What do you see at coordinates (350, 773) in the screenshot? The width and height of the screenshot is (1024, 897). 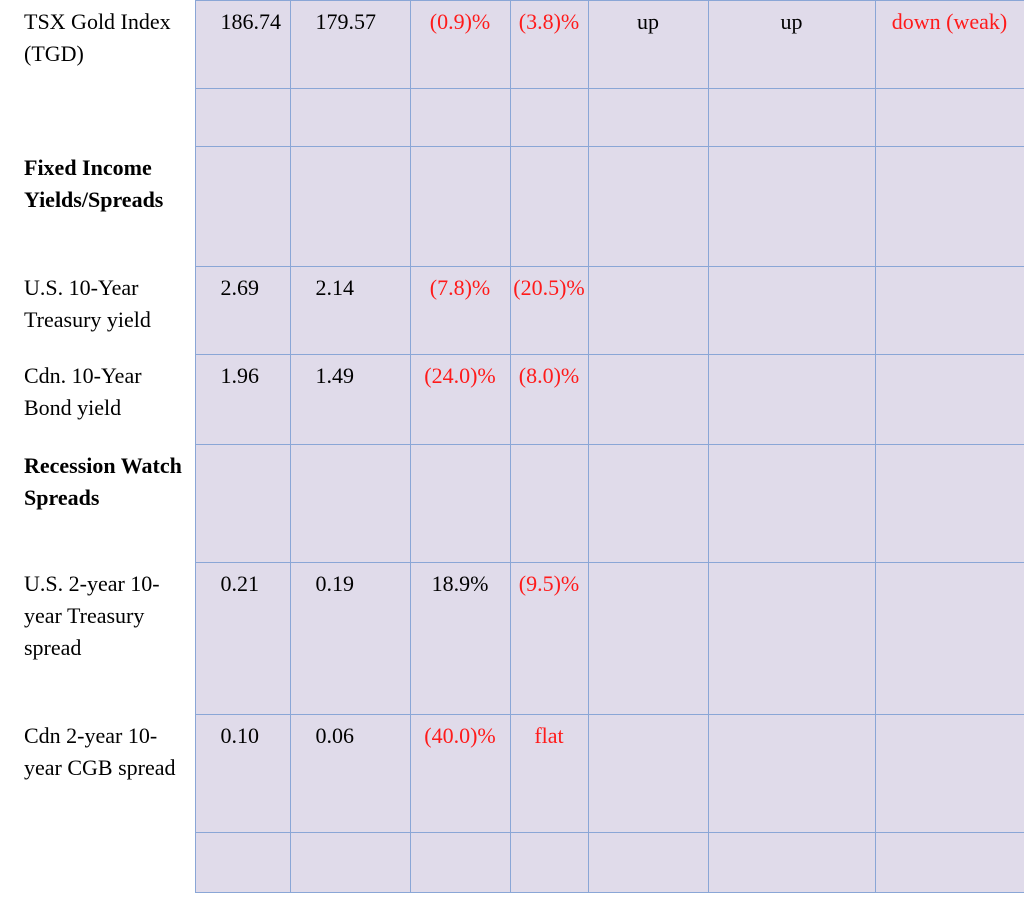 I see `data-cell: 0.06` at bounding box center [350, 773].